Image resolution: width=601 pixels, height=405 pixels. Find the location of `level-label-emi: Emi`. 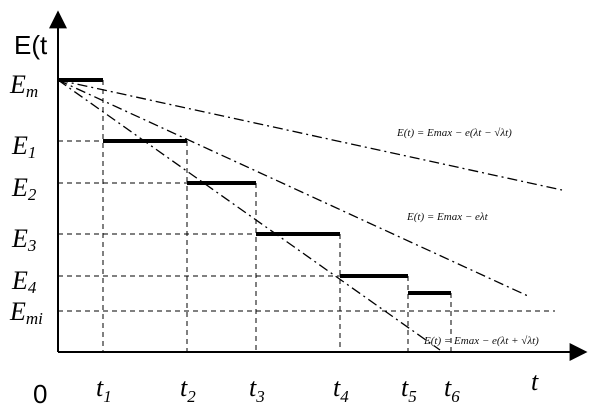

level-label-emi: Emi is located at coordinates (26, 312).